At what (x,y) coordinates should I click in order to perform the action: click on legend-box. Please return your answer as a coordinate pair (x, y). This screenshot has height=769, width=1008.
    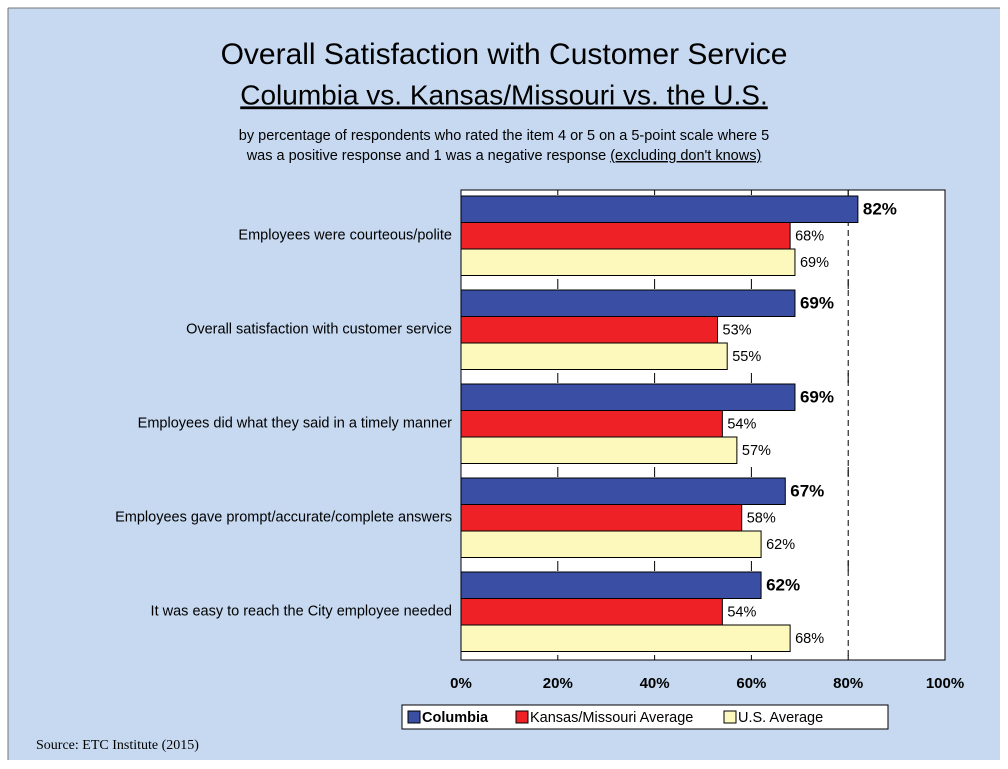
    Looking at the image, I should click on (645, 717).